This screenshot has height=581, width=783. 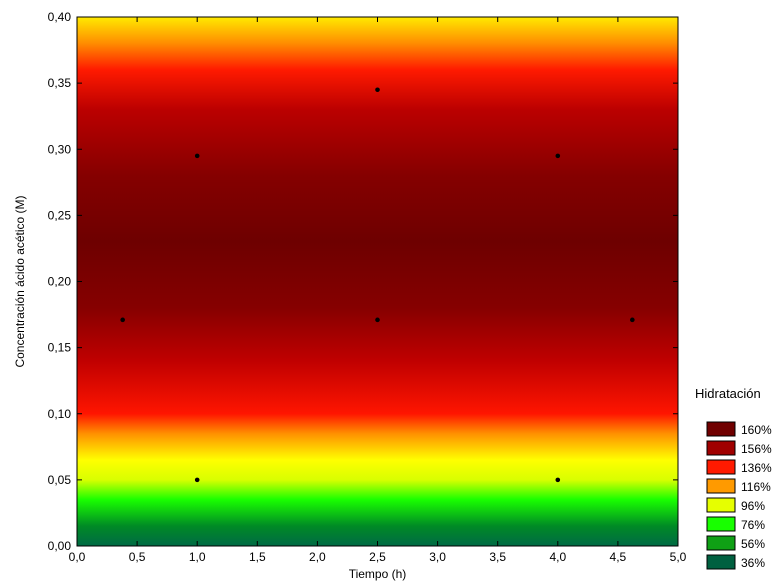 What do you see at coordinates (378, 574) in the screenshot?
I see `x-axis-title: Tiempo (h)` at bounding box center [378, 574].